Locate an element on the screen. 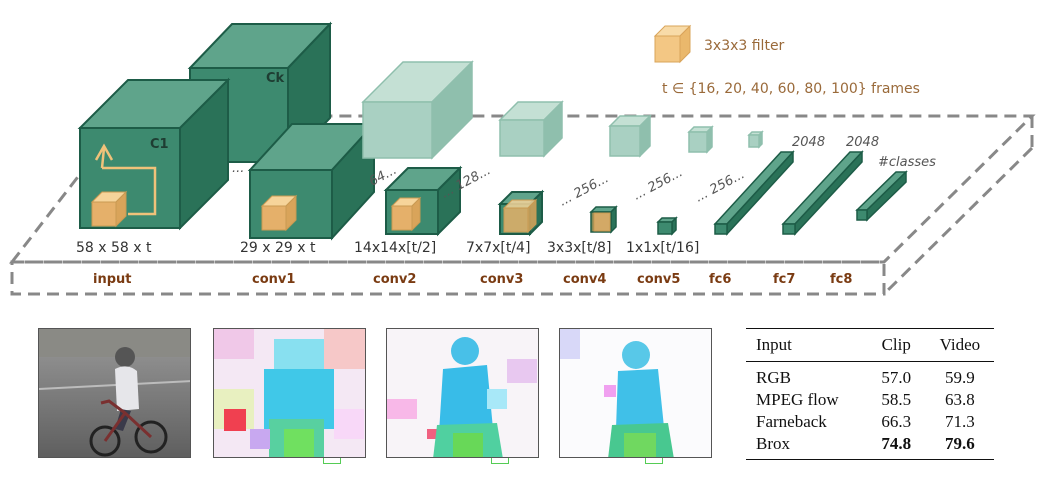 The width and height of the screenshot is (1056, 494). fc8-bar is located at coordinates (881, 196).